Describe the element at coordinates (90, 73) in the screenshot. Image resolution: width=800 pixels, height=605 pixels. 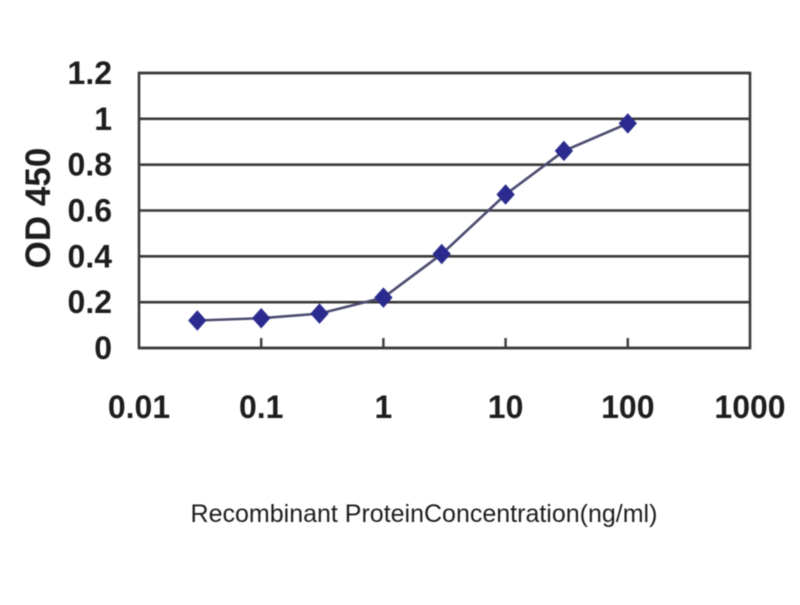
I see `y-tick-label: 1.2` at that location.